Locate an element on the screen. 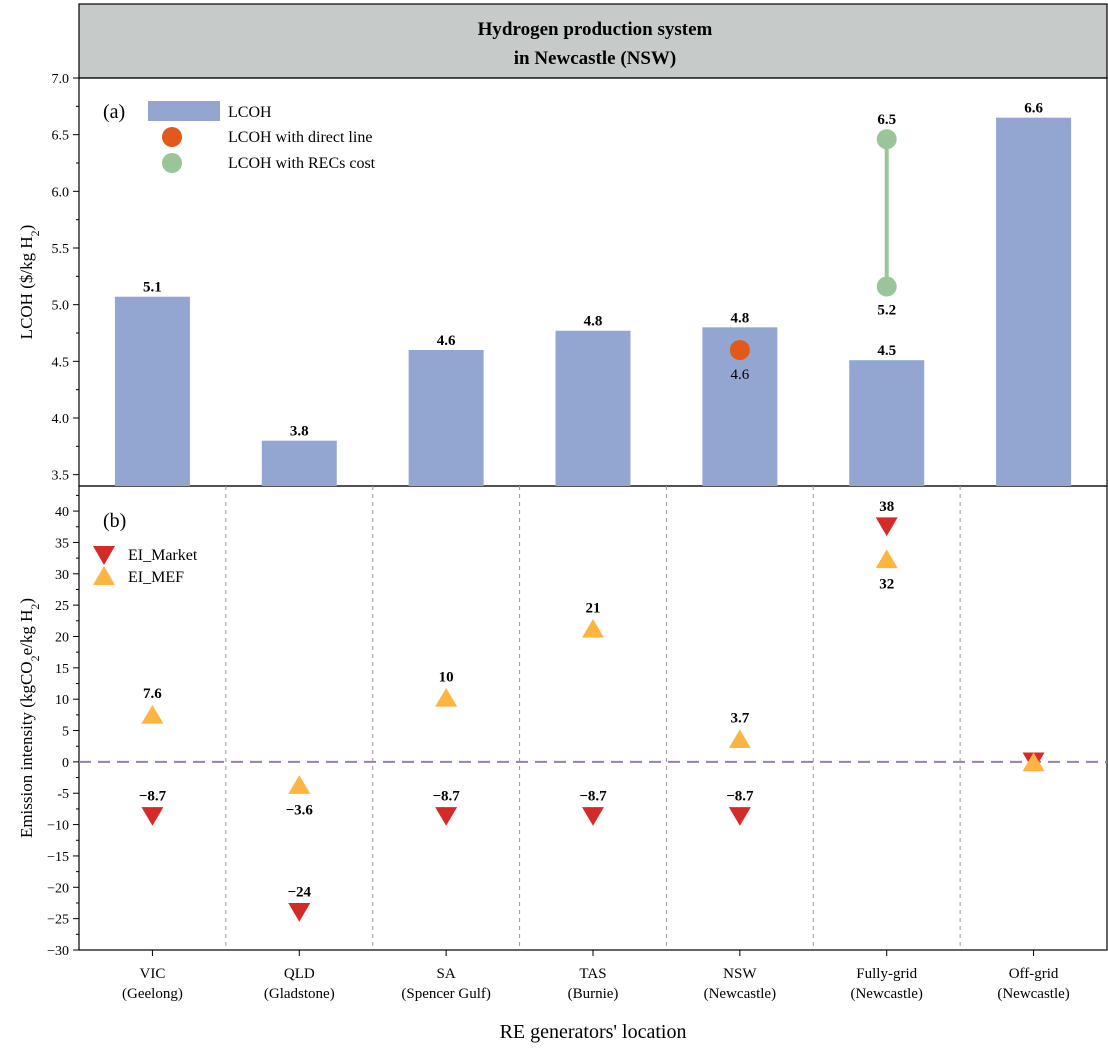 The image size is (1108, 1050). panel-a-tag: (a) is located at coordinates (114, 112).